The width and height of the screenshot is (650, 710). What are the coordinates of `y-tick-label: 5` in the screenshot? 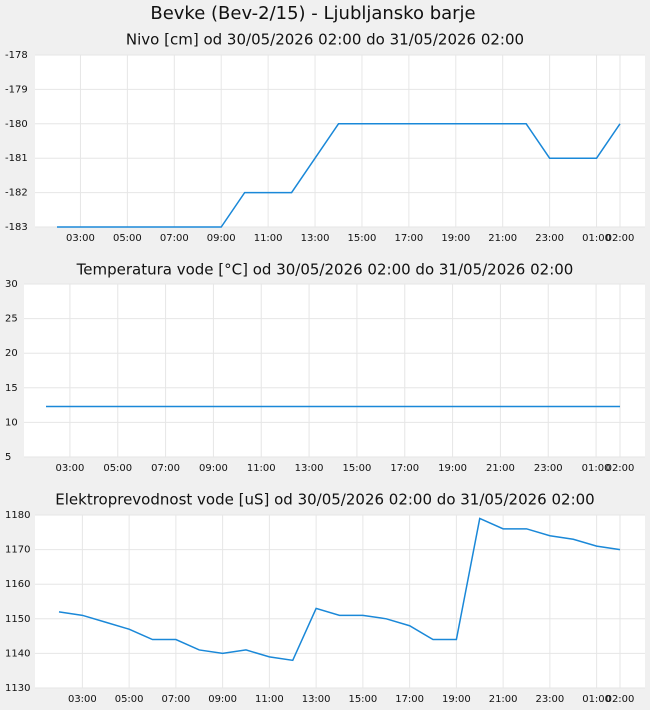 It's located at (8, 457).